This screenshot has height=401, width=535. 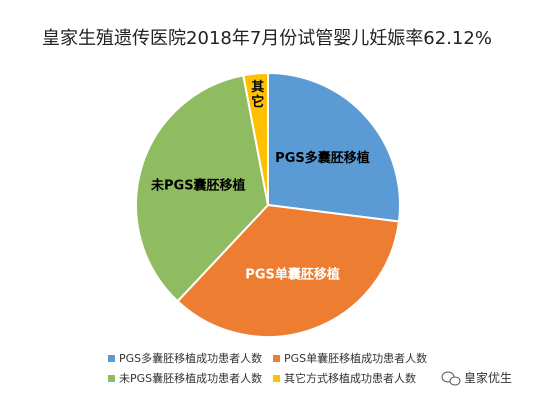 I want to click on wechat-icon, so click(x=451, y=378).